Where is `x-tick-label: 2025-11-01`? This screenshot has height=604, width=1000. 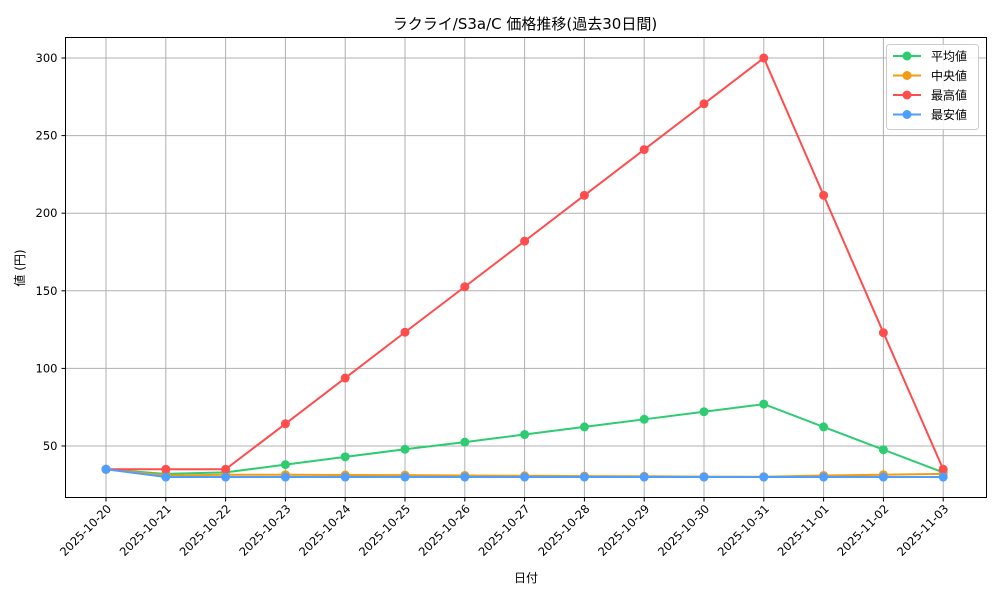
x-tick-label: 2025-11-01 is located at coordinates (803, 530).